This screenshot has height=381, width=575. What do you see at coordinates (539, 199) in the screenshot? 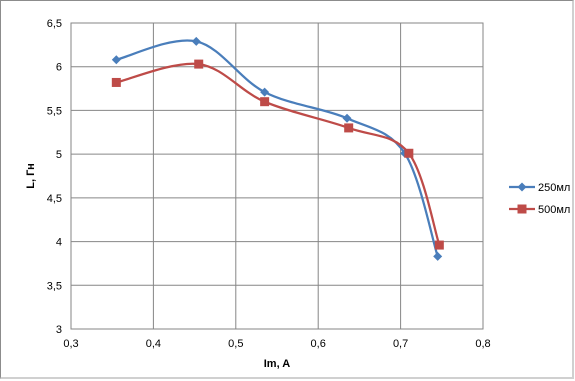
I see `legend: 250мл 500мл` at bounding box center [539, 199].